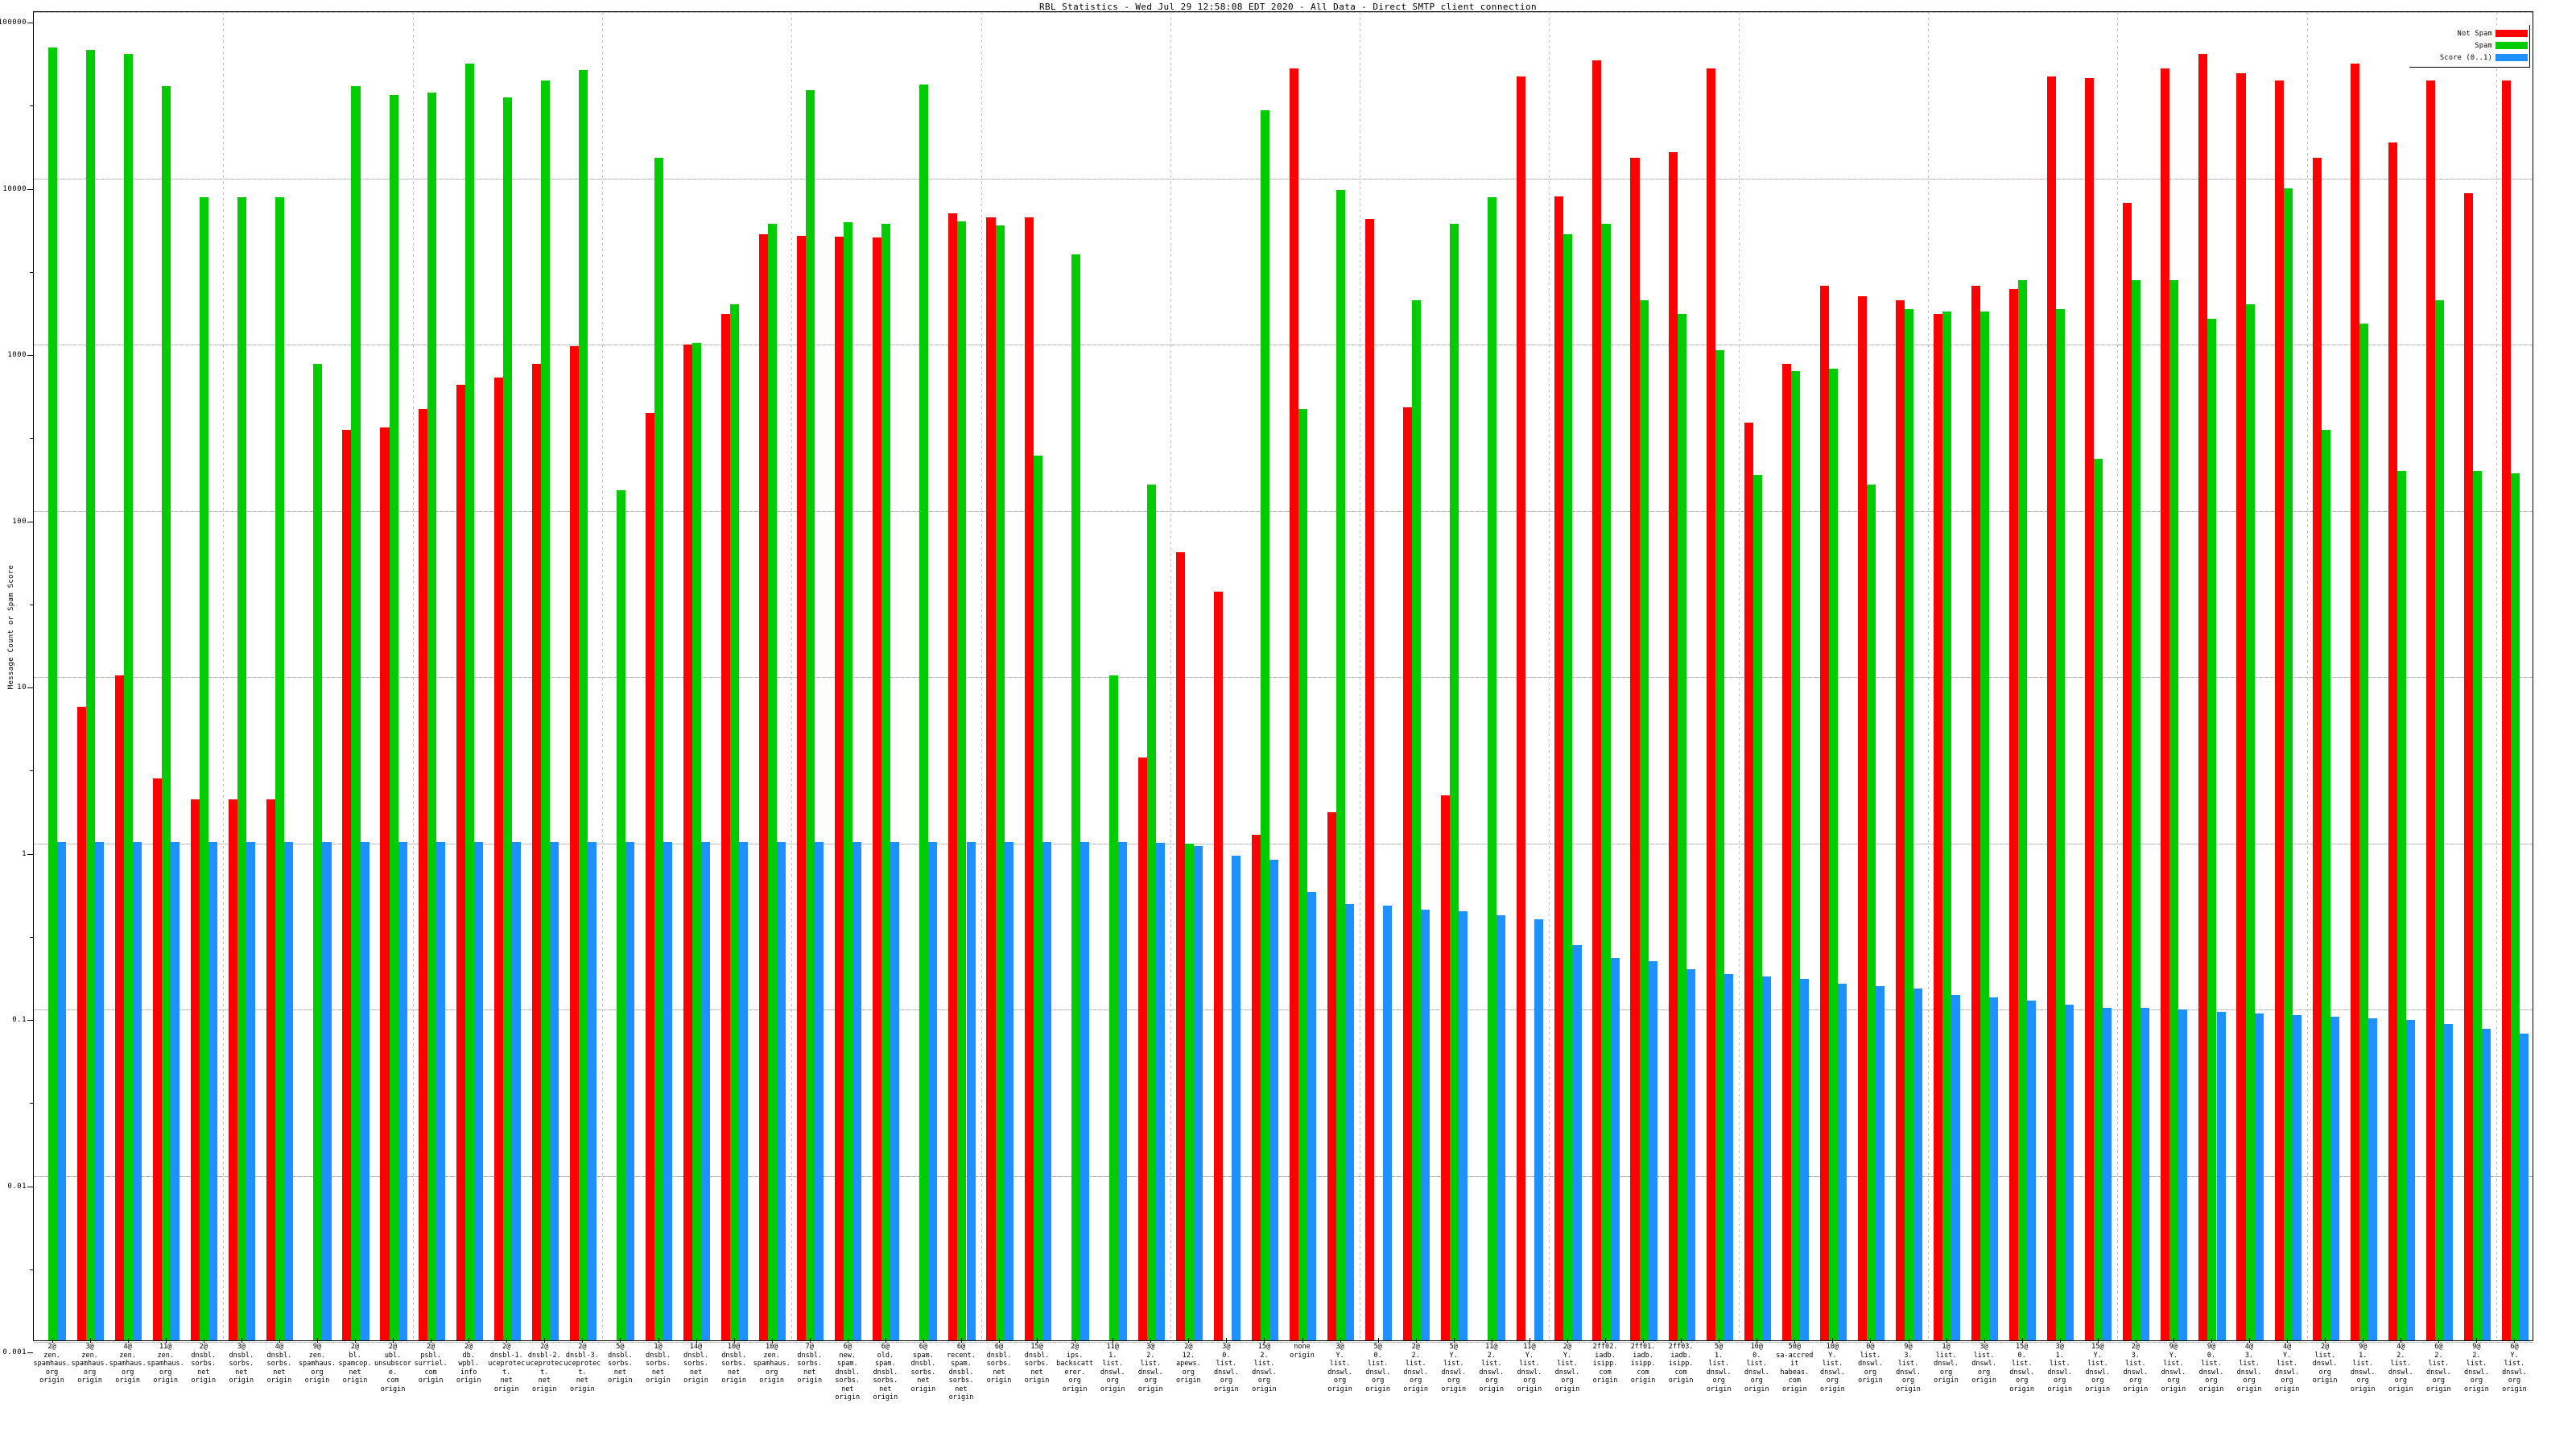 The height and width of the screenshot is (1449, 2576). Describe the element at coordinates (2211, 1368) in the screenshot. I see `x-tick-label: 9@ 0. list. dnswl. org origin` at that location.